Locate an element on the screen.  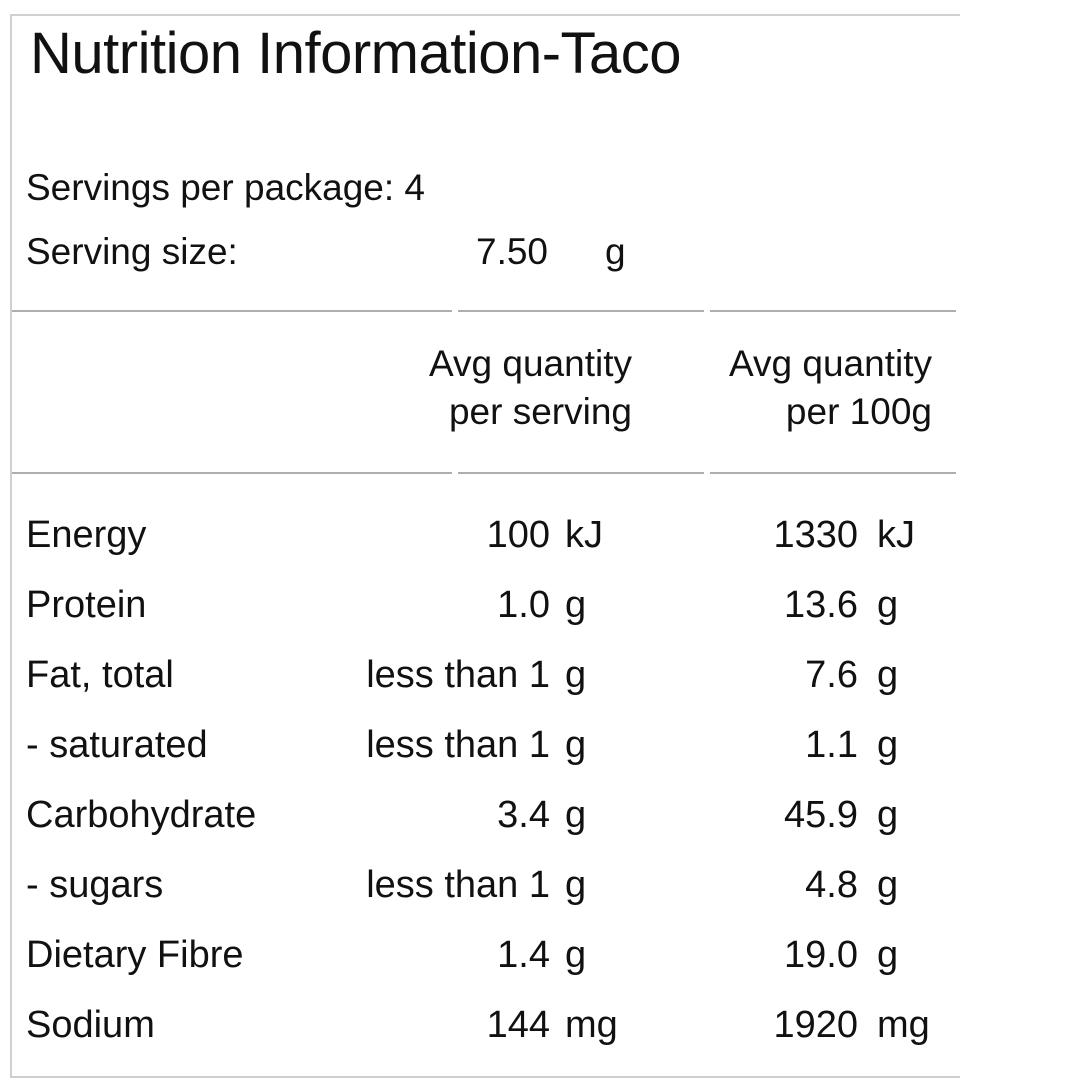
panel-title: Nutrition Information-Taco is located at coordinates (356, 53).